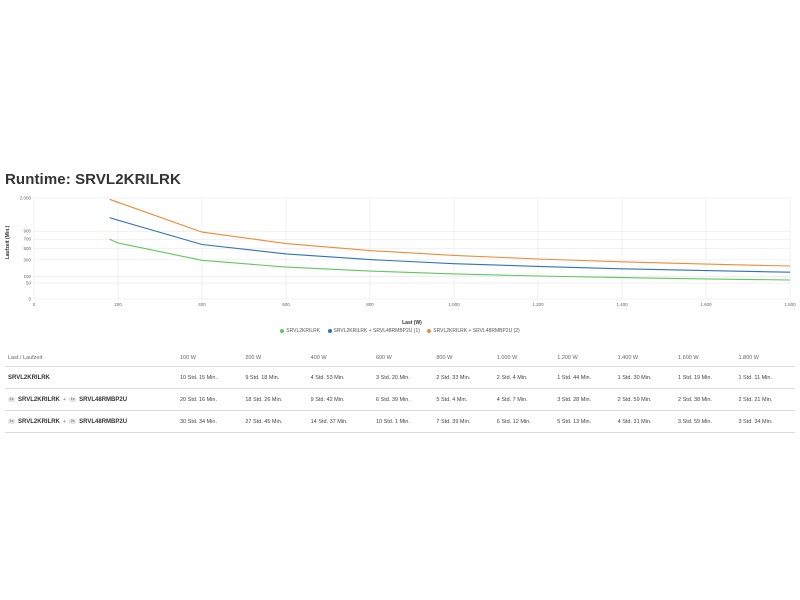 The width and height of the screenshot is (800, 600). Describe the element at coordinates (274, 421) in the screenshot. I see `runtime-cell: 27 Std. 45 Min.` at that location.